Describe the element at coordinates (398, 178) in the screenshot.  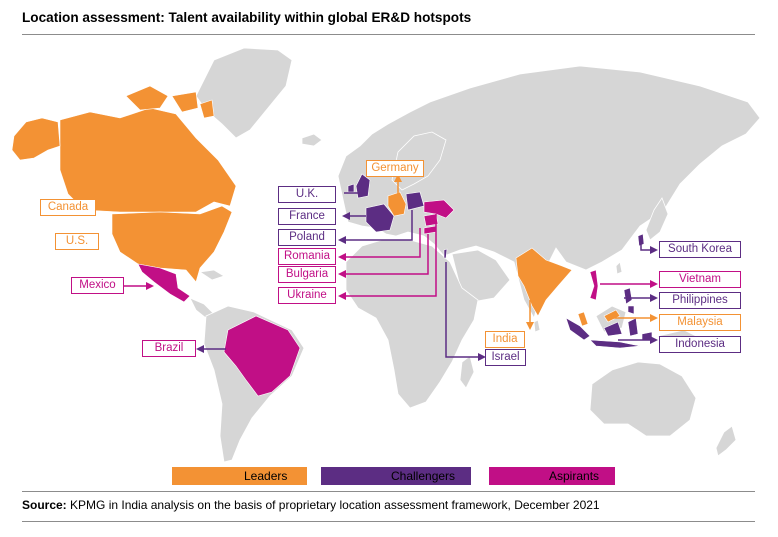
I see `arrowhead-germany` at that location.